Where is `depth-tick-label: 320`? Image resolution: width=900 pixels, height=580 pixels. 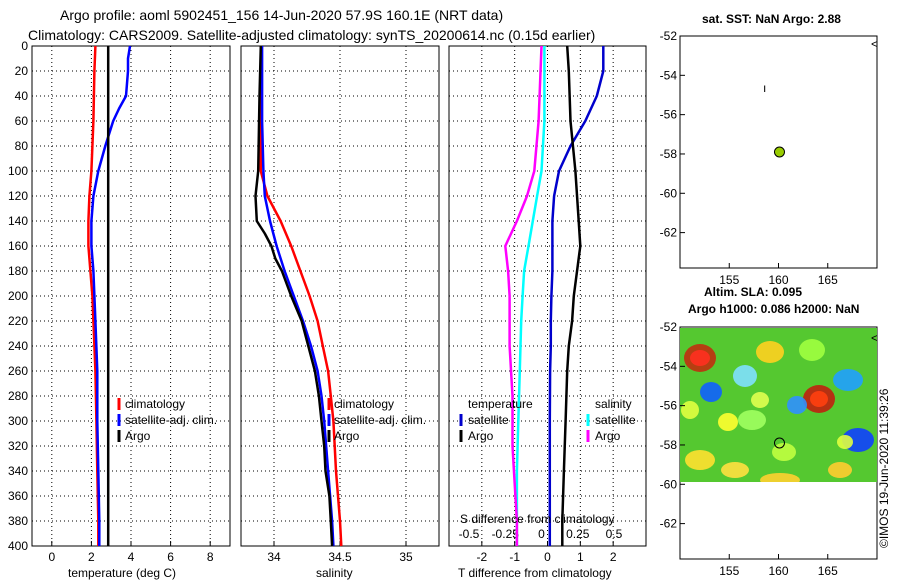
depth-tick-label: 320 is located at coordinates (18, 446).